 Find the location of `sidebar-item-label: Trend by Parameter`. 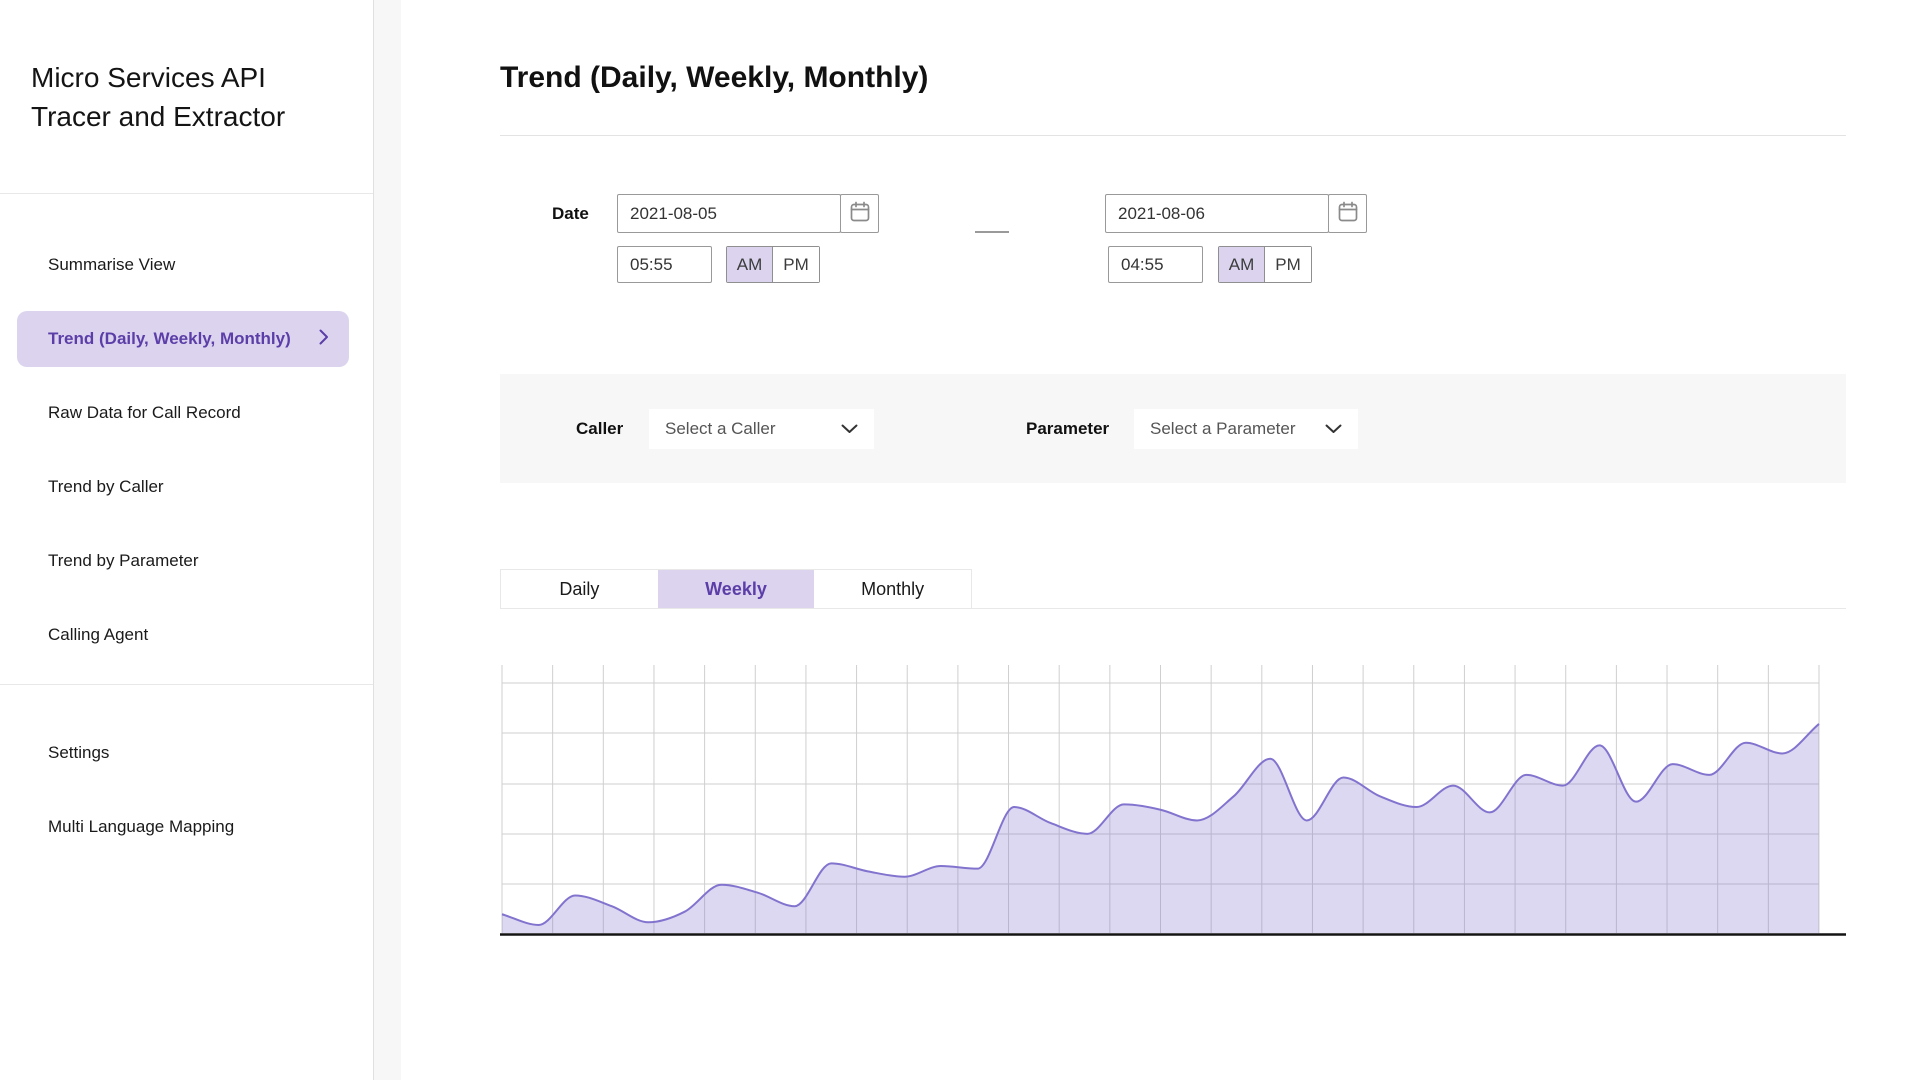

sidebar-item-label: Trend by Parameter is located at coordinates (123, 560).